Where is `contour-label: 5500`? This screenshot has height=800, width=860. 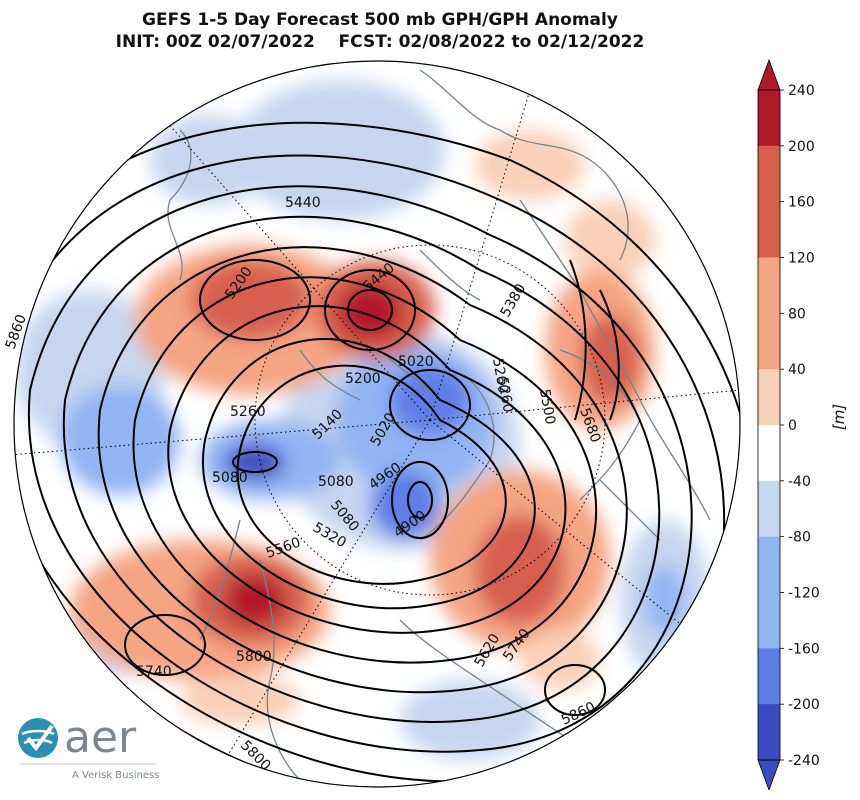
contour-label: 5500 is located at coordinates (547, 407).